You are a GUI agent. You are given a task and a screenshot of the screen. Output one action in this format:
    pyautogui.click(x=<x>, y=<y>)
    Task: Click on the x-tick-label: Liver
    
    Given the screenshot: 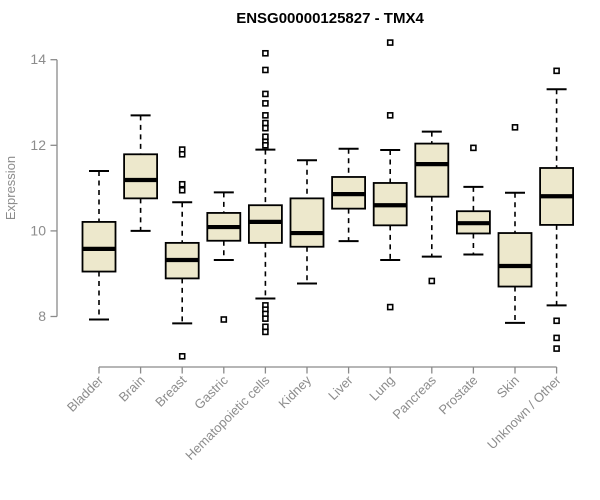 What is the action you would take?
    pyautogui.click(x=340, y=387)
    